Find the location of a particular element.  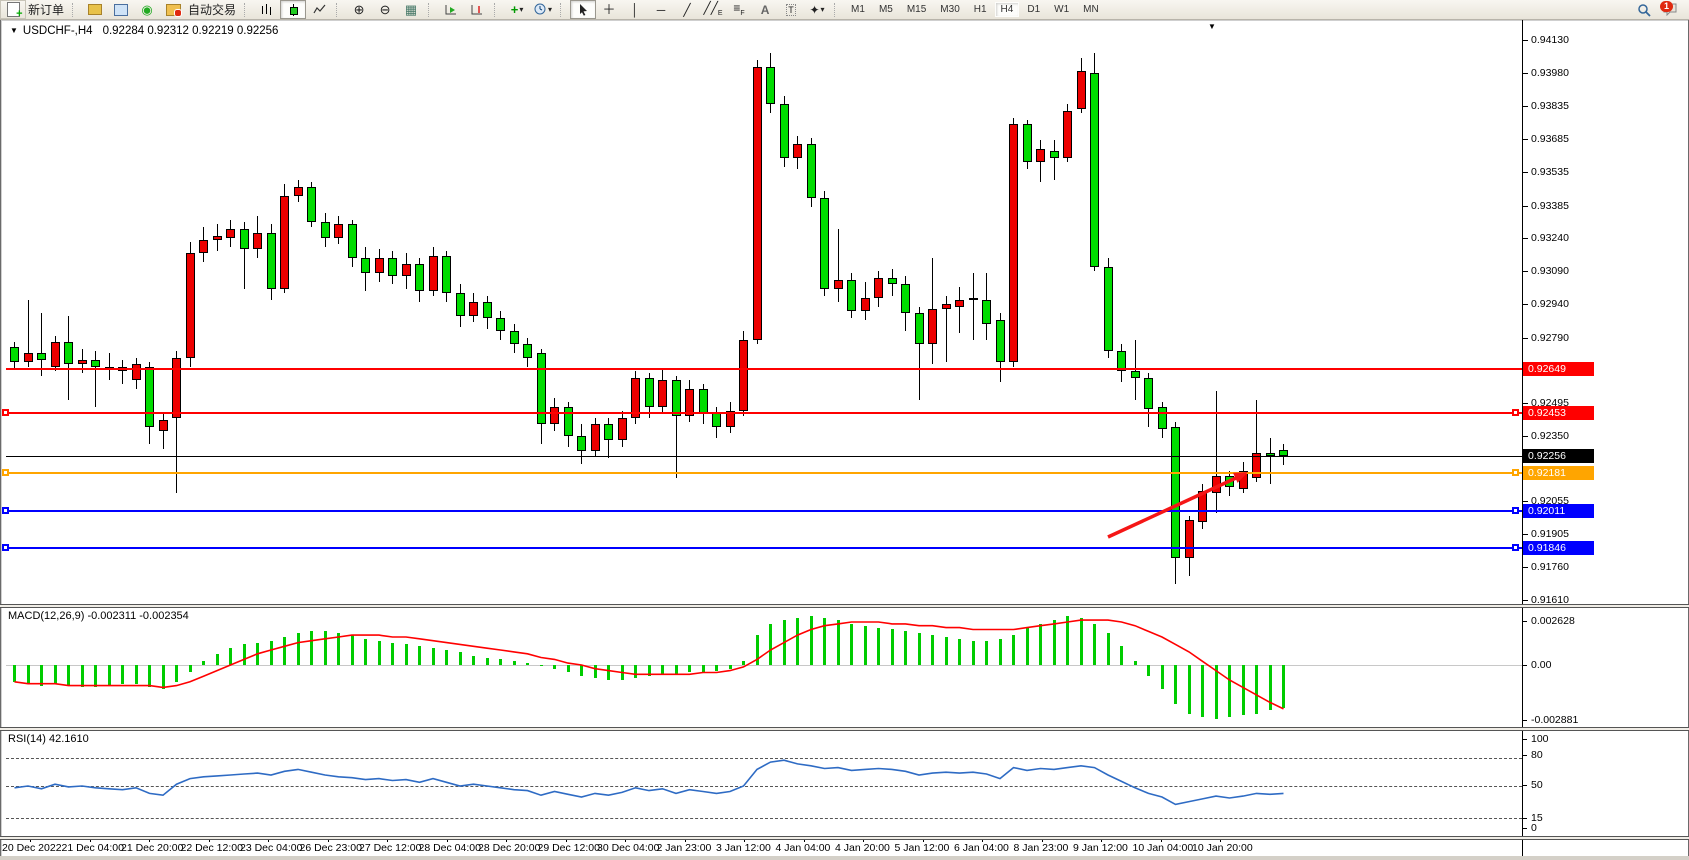

bar-chart-mode-button is located at coordinates (267, 9).